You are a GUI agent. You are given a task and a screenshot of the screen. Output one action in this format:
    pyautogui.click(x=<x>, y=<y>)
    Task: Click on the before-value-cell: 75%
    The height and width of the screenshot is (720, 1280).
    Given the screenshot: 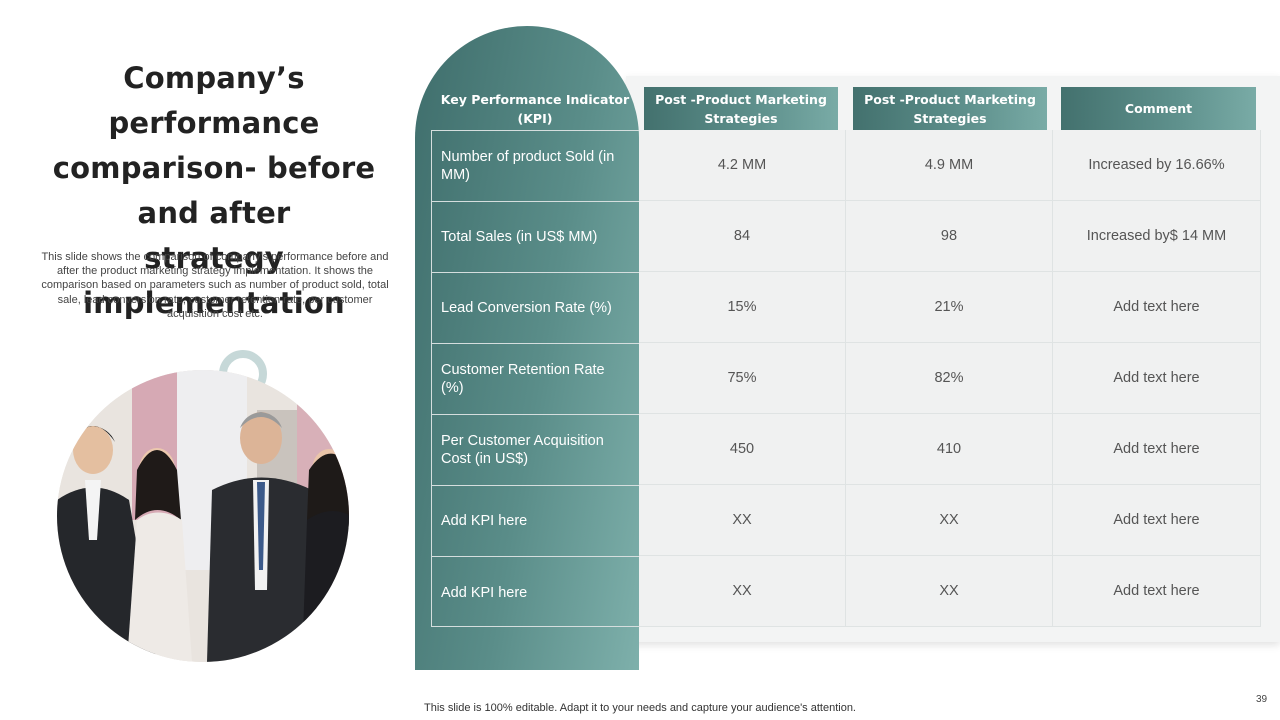 What is the action you would take?
    pyautogui.click(x=742, y=378)
    